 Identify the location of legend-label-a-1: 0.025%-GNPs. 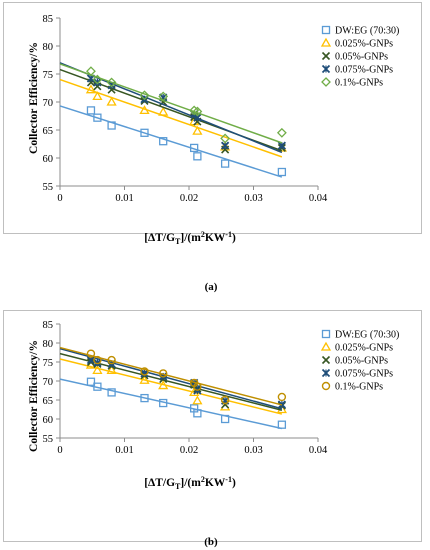
(364, 44).